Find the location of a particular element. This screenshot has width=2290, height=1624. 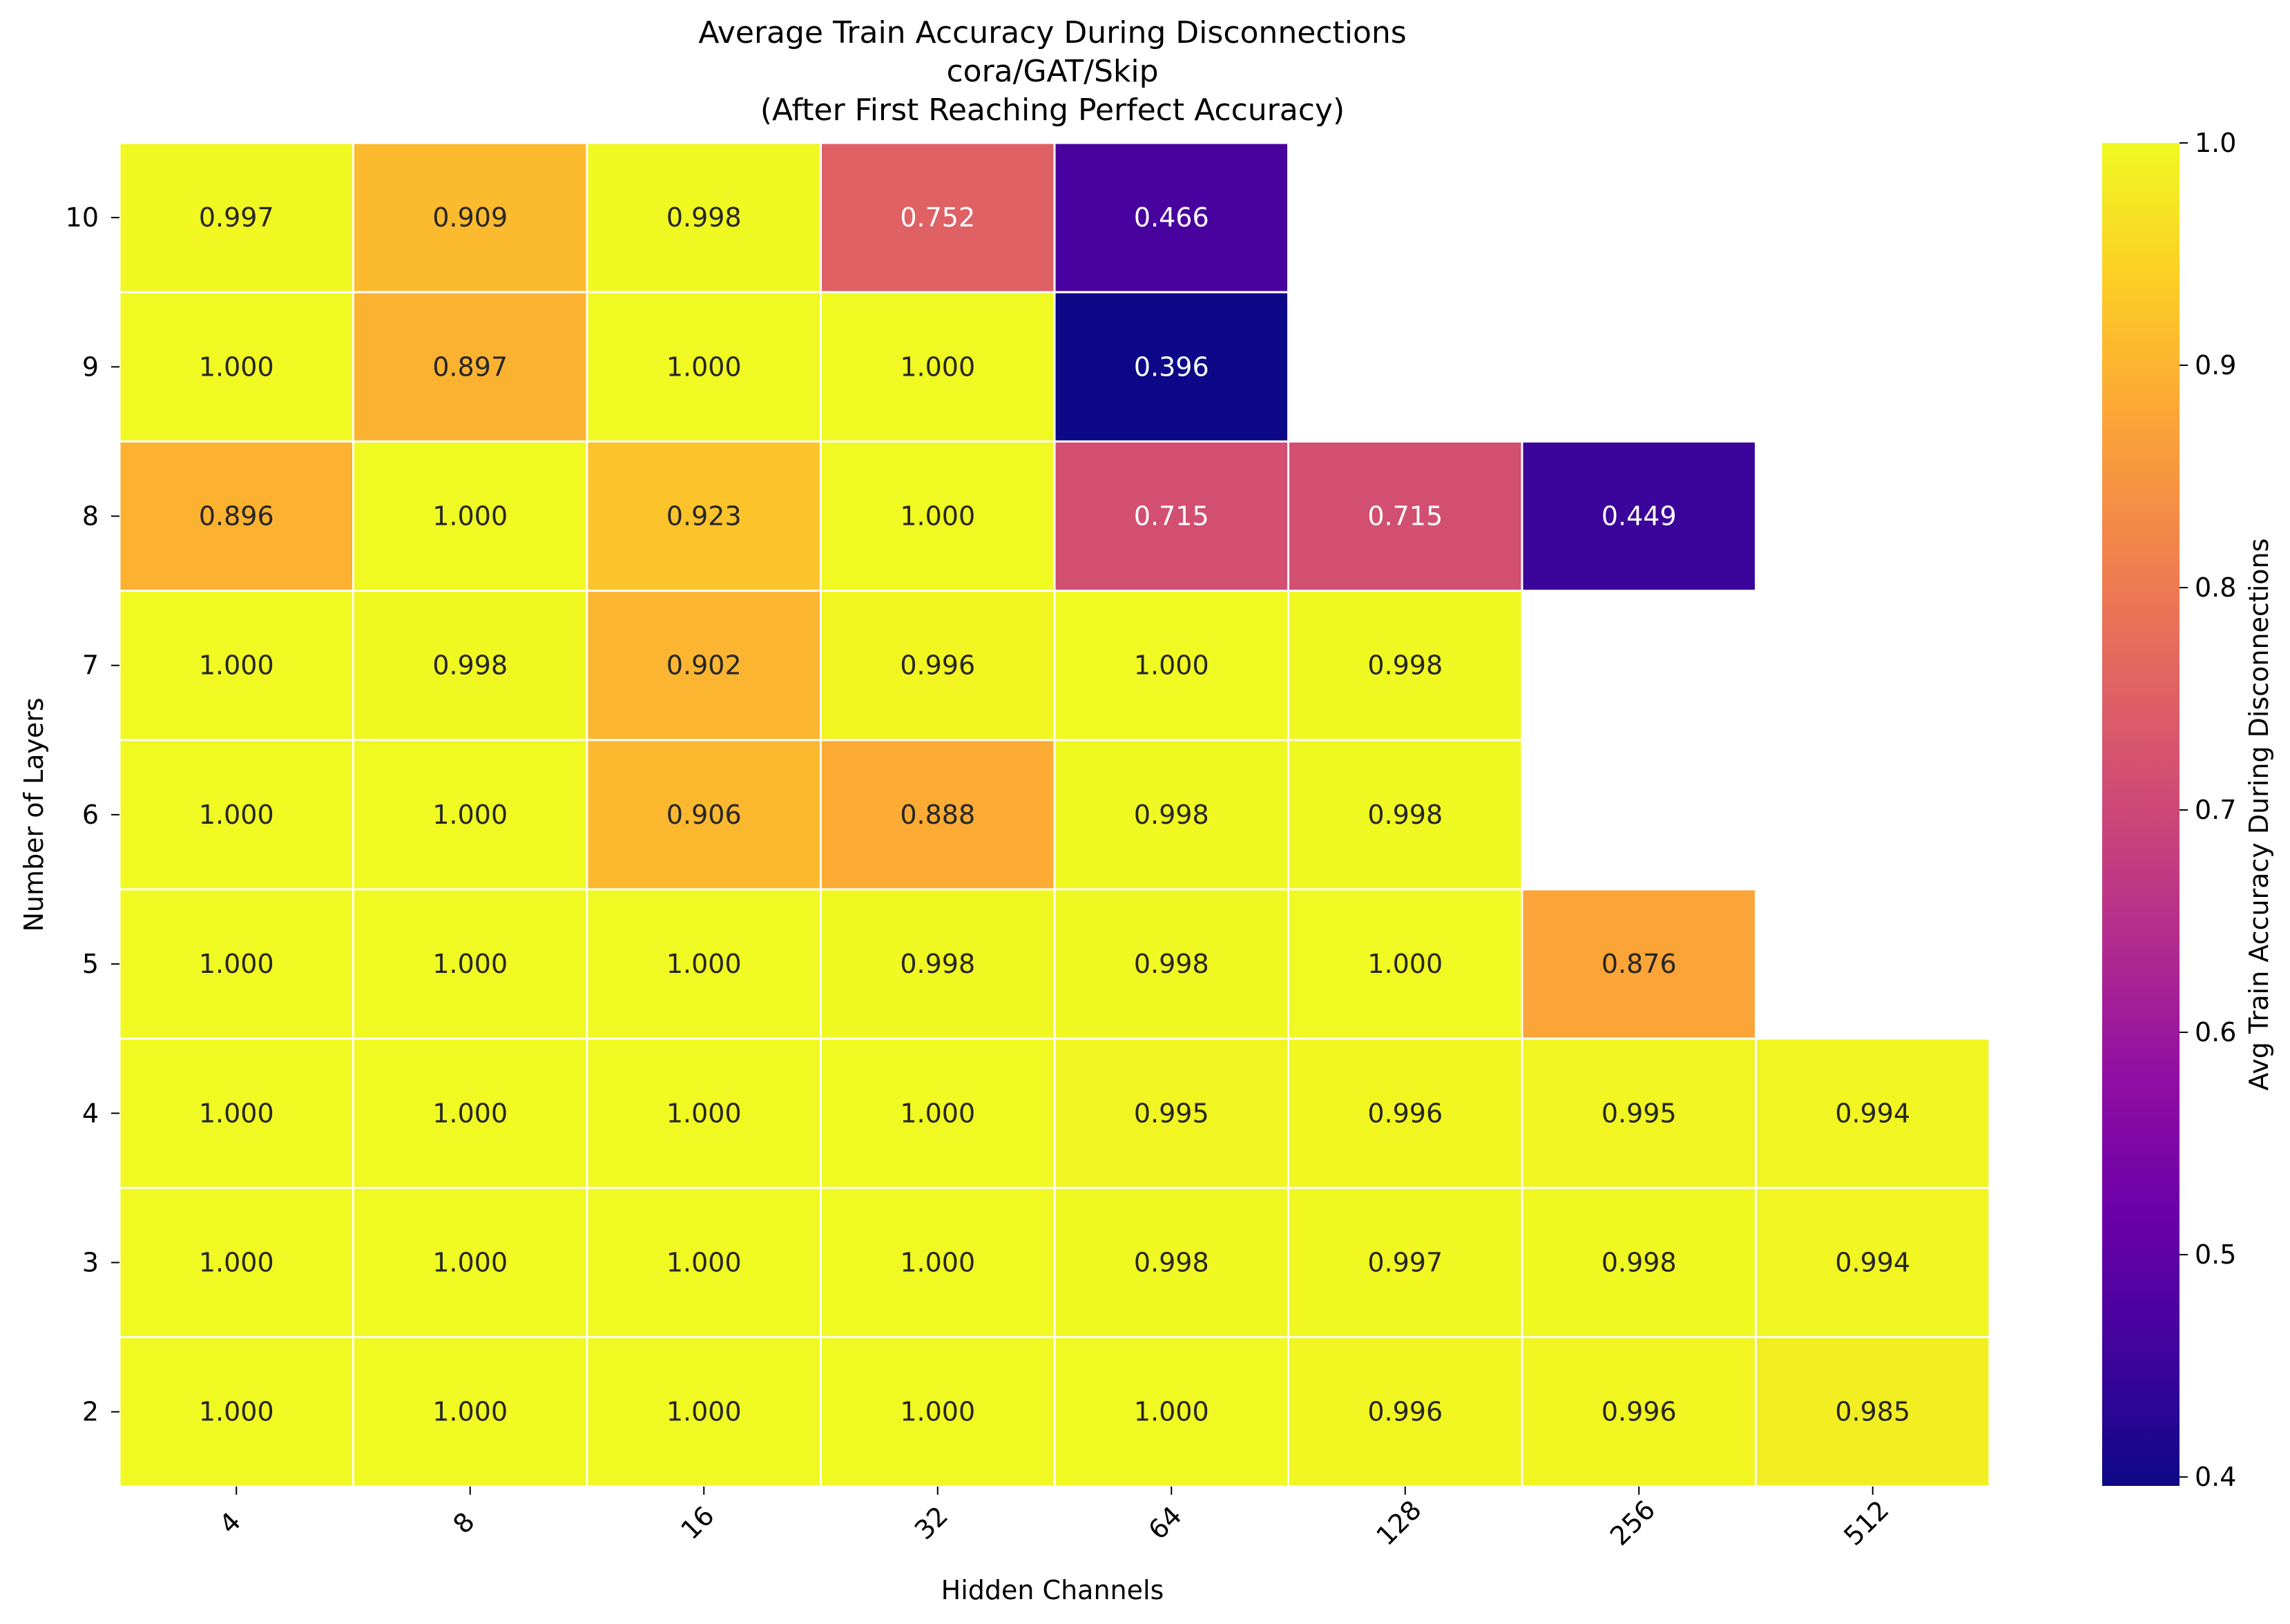

cell-value-label: 0.449 is located at coordinates (1639, 516).